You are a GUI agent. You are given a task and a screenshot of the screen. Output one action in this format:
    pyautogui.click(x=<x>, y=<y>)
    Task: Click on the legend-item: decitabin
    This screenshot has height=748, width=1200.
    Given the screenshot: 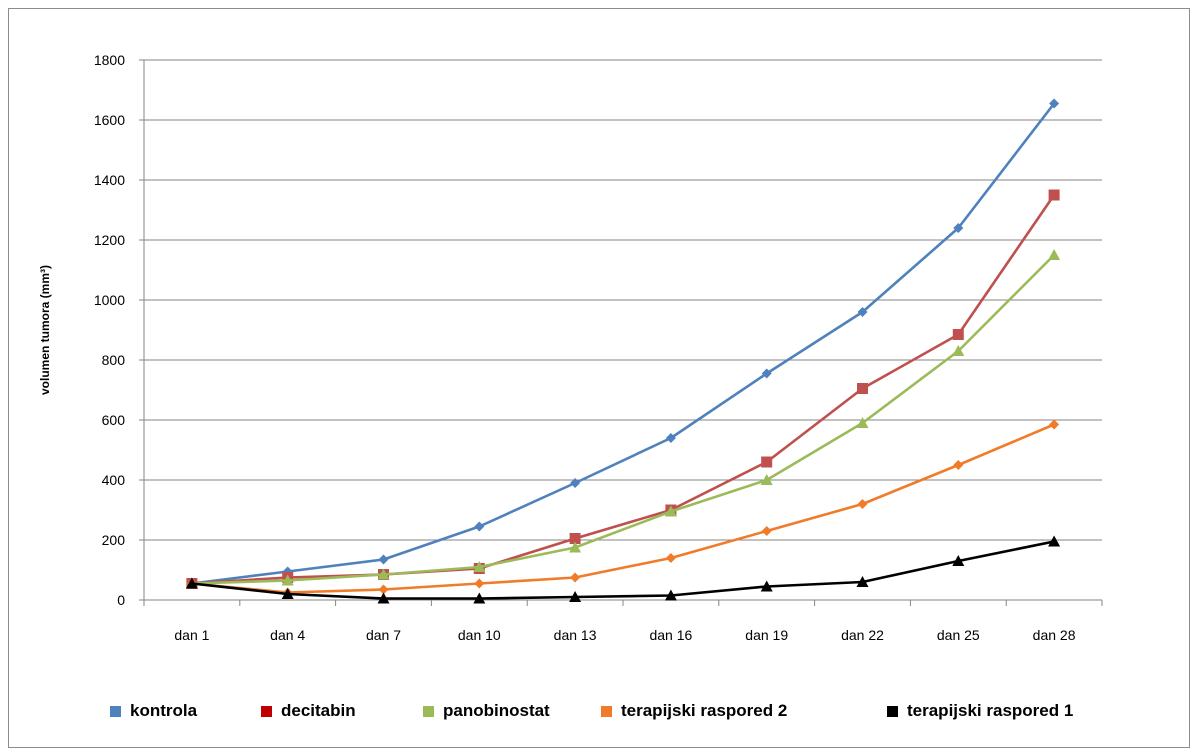 What is the action you would take?
    pyautogui.click(x=308, y=711)
    